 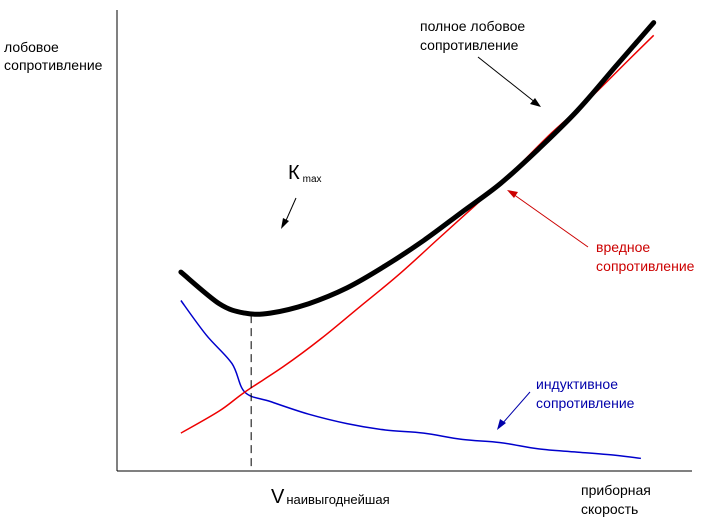 What do you see at coordinates (278, 497) in the screenshot?
I see `v-best-main: V` at bounding box center [278, 497].